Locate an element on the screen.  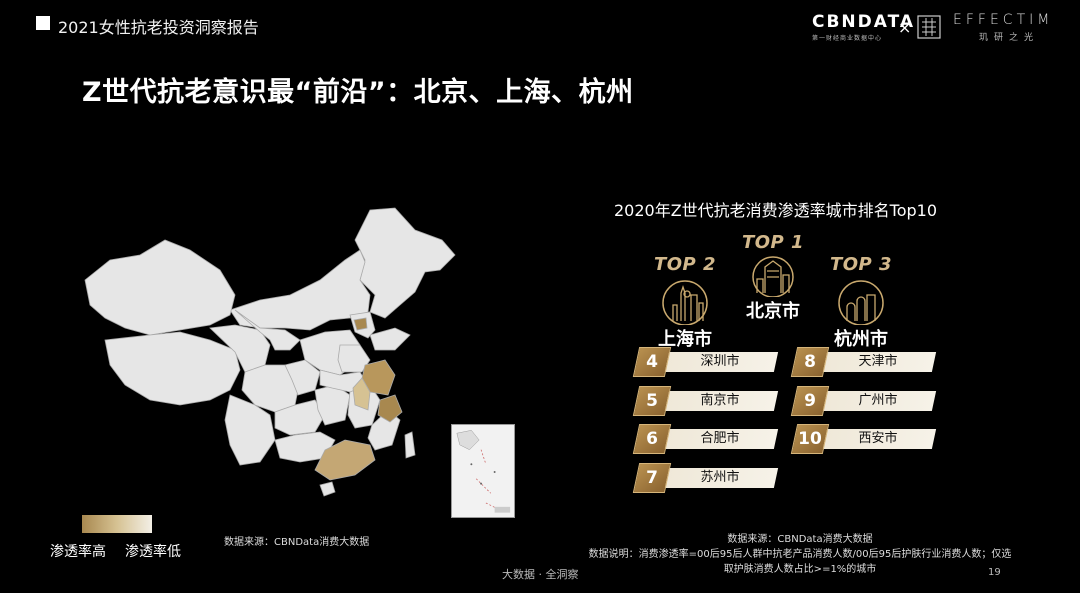
shanghai-skyline-icon is located at coordinates (685, 302).